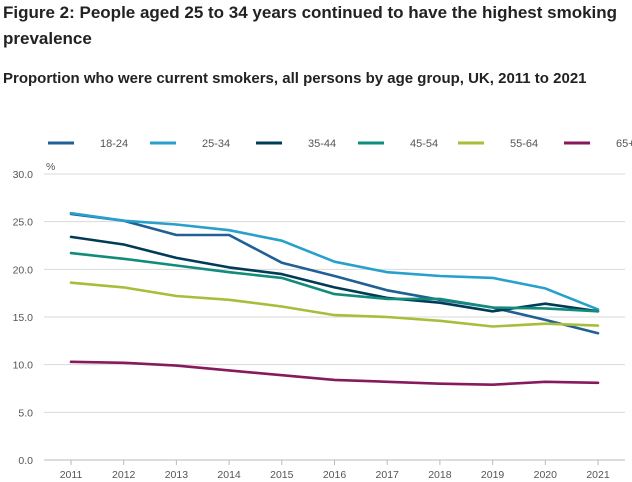  What do you see at coordinates (23, 270) in the screenshot?
I see `y-tick-label: 20.0` at bounding box center [23, 270].